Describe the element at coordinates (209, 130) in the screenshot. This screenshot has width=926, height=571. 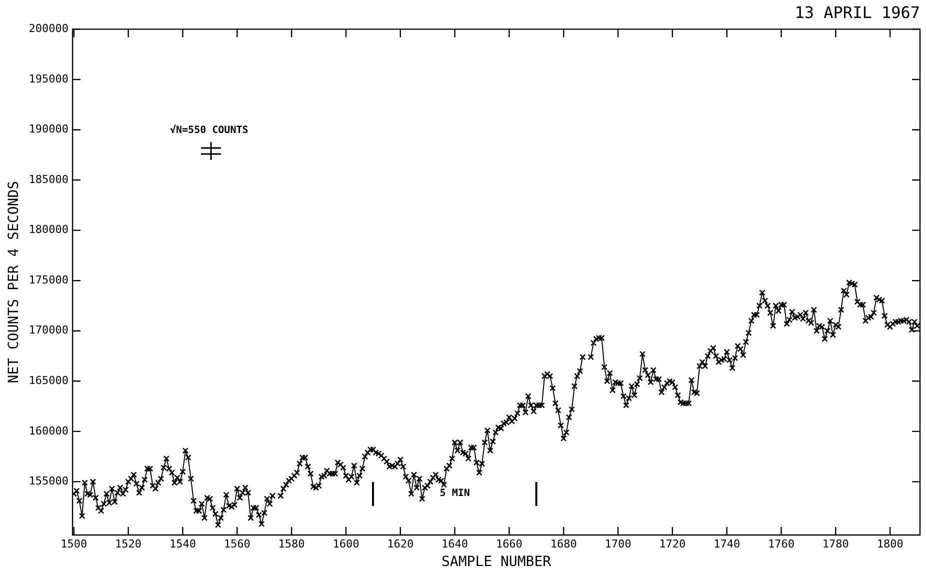
I see `annotation: √N=550 COUNTS` at that location.